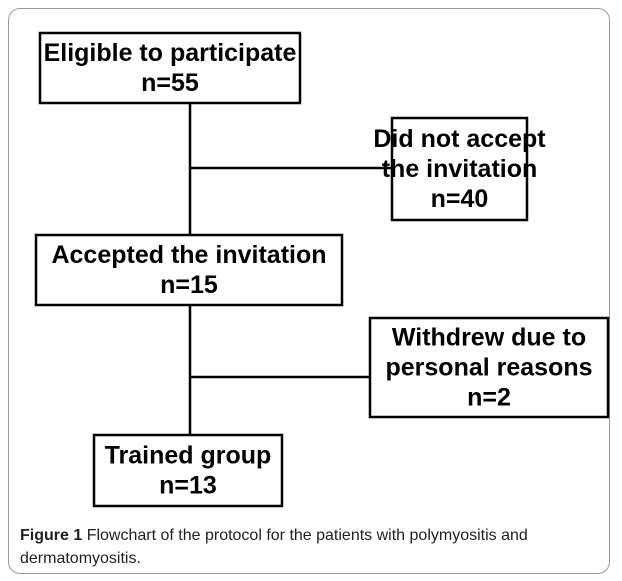 Image resolution: width=622 pixels, height=581 pixels. I want to click on node-label: Trained group, so click(188, 456).